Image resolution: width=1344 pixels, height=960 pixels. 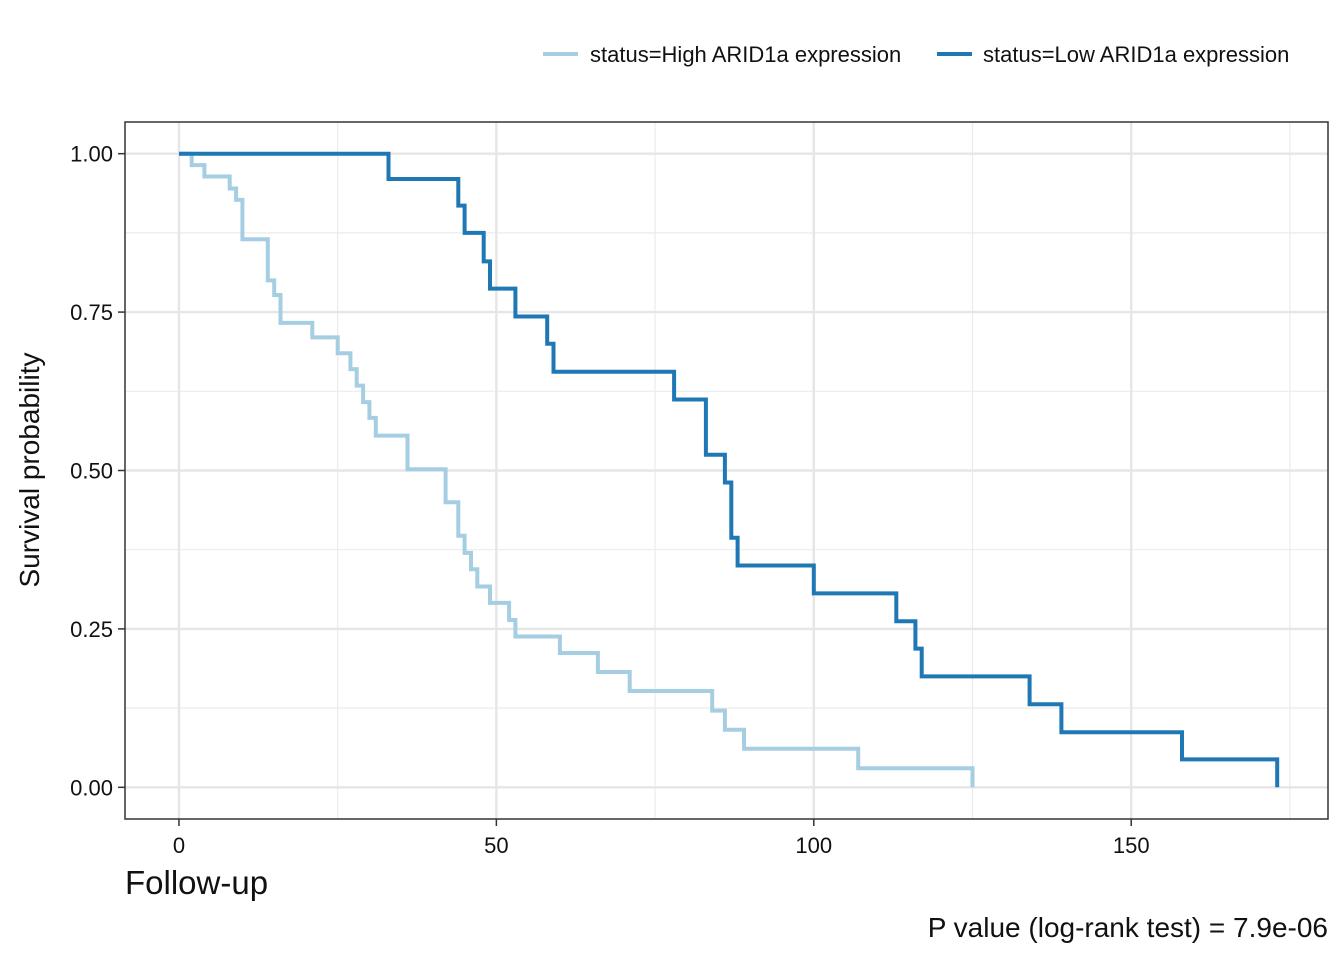 What do you see at coordinates (91, 787) in the screenshot?
I see `y-tick-label: 0.00` at bounding box center [91, 787].